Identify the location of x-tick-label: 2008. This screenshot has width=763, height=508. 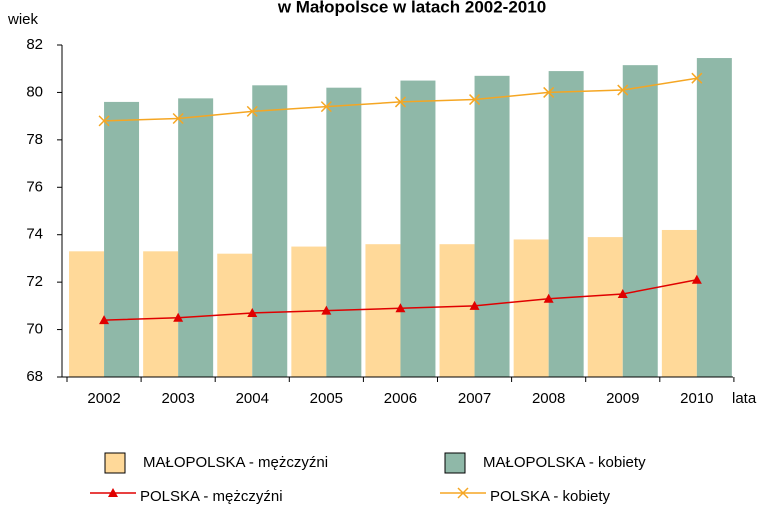
(548, 398).